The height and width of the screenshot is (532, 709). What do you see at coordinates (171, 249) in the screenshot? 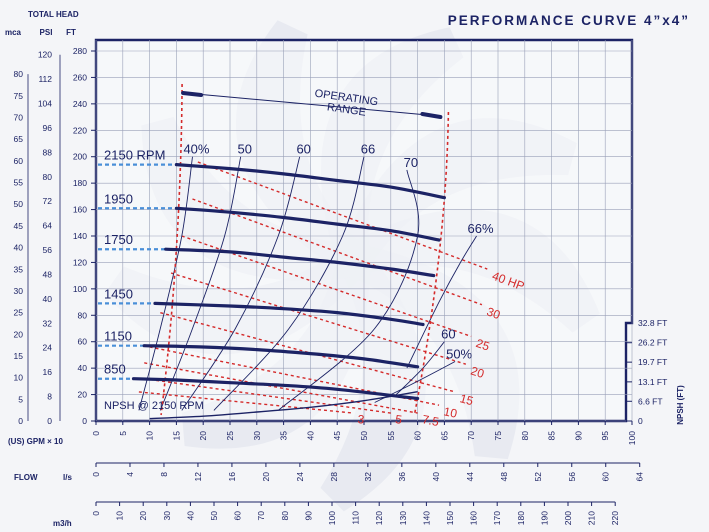
I see `range-left-boundary` at bounding box center [171, 249].